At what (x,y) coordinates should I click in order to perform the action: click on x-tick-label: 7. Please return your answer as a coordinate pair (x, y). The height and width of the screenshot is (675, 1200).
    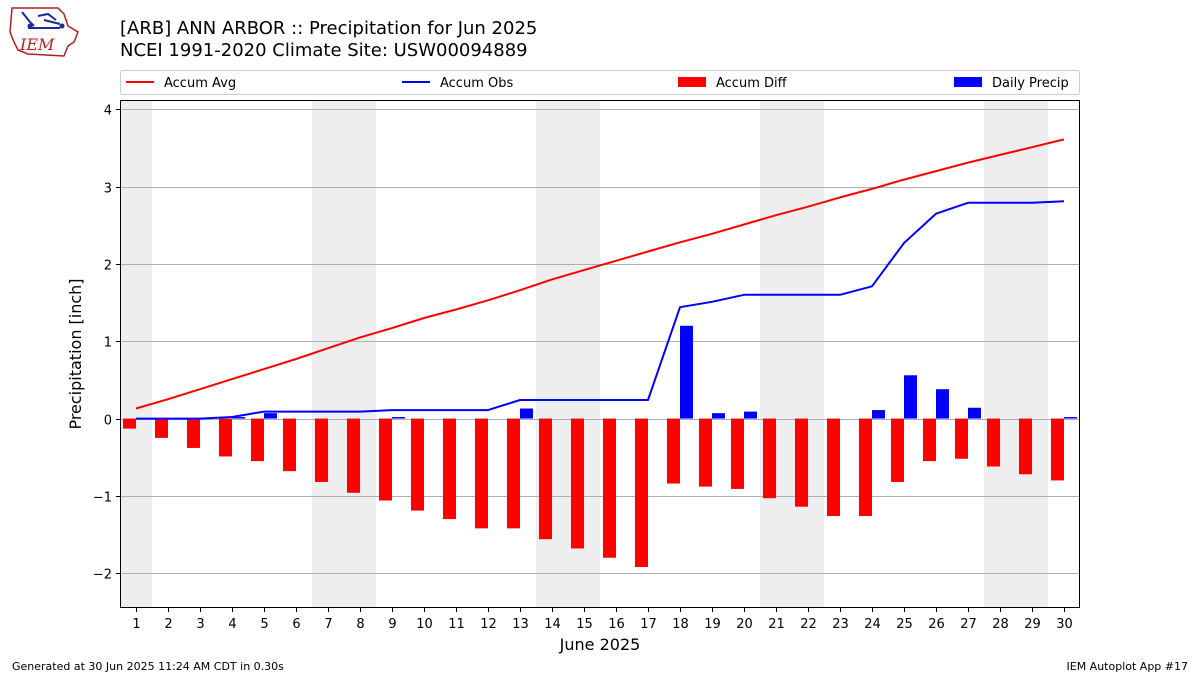
    Looking at the image, I should click on (328, 624).